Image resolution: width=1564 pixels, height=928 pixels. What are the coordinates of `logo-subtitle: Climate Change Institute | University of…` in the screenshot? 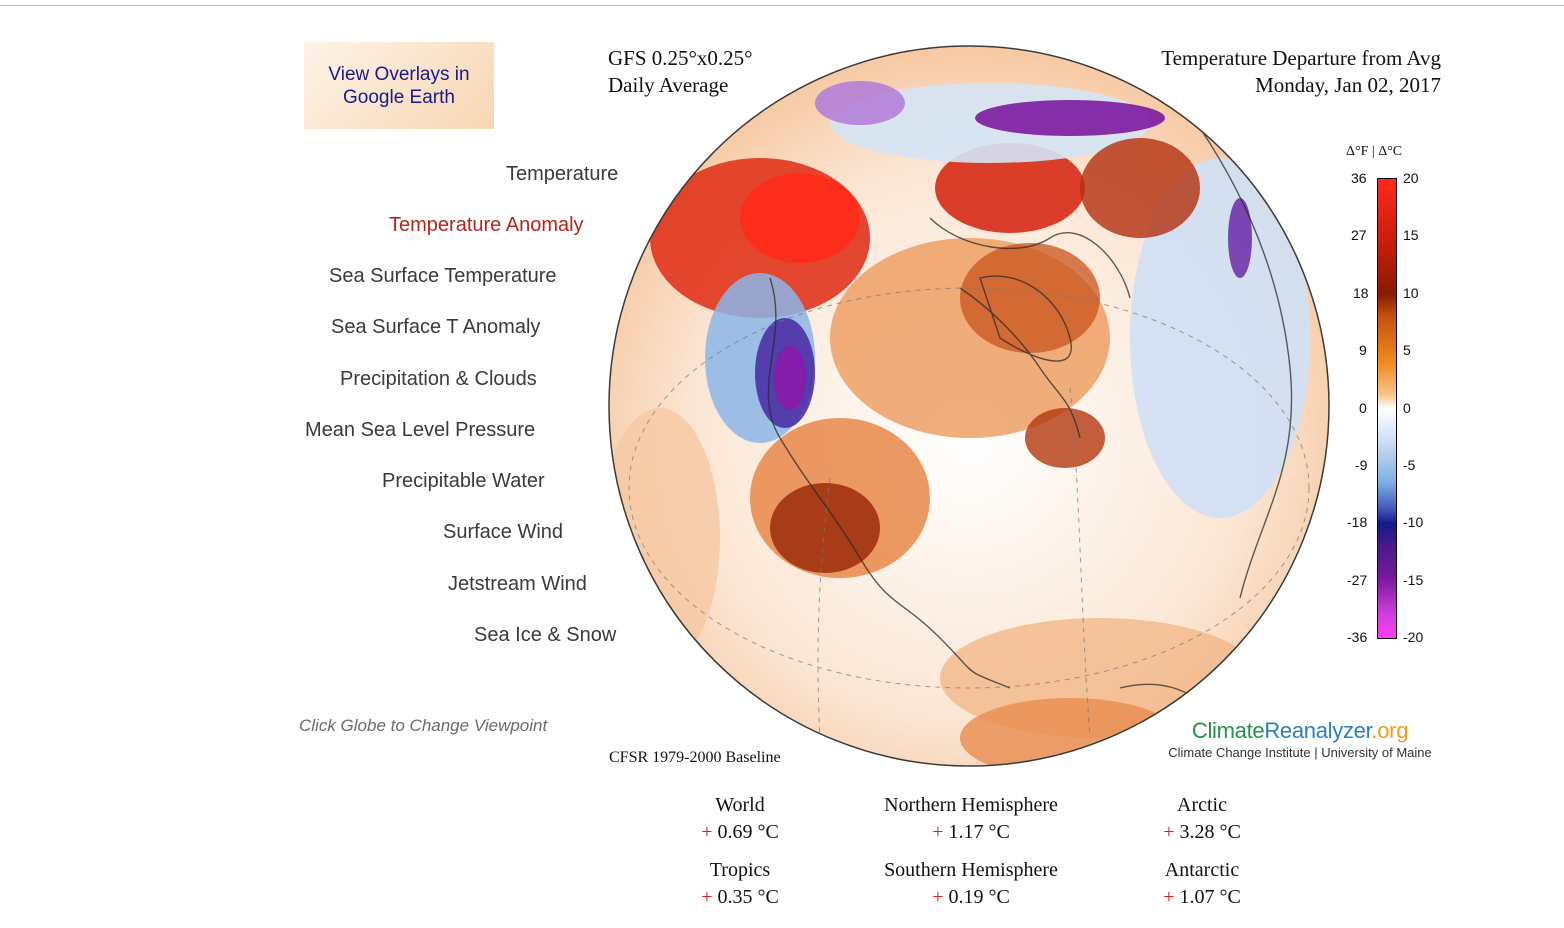 It's located at (1300, 752).